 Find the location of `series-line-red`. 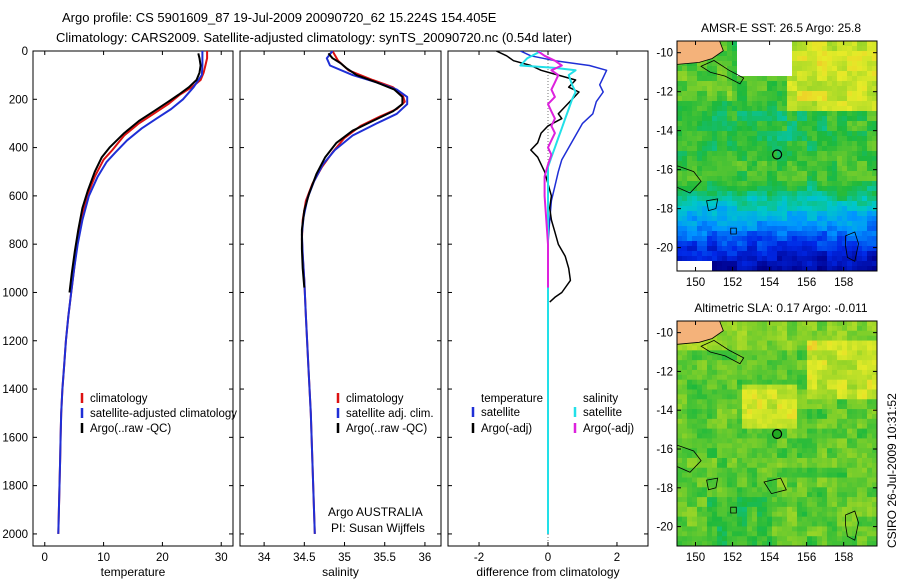

series-line-red is located at coordinates (353, 292).